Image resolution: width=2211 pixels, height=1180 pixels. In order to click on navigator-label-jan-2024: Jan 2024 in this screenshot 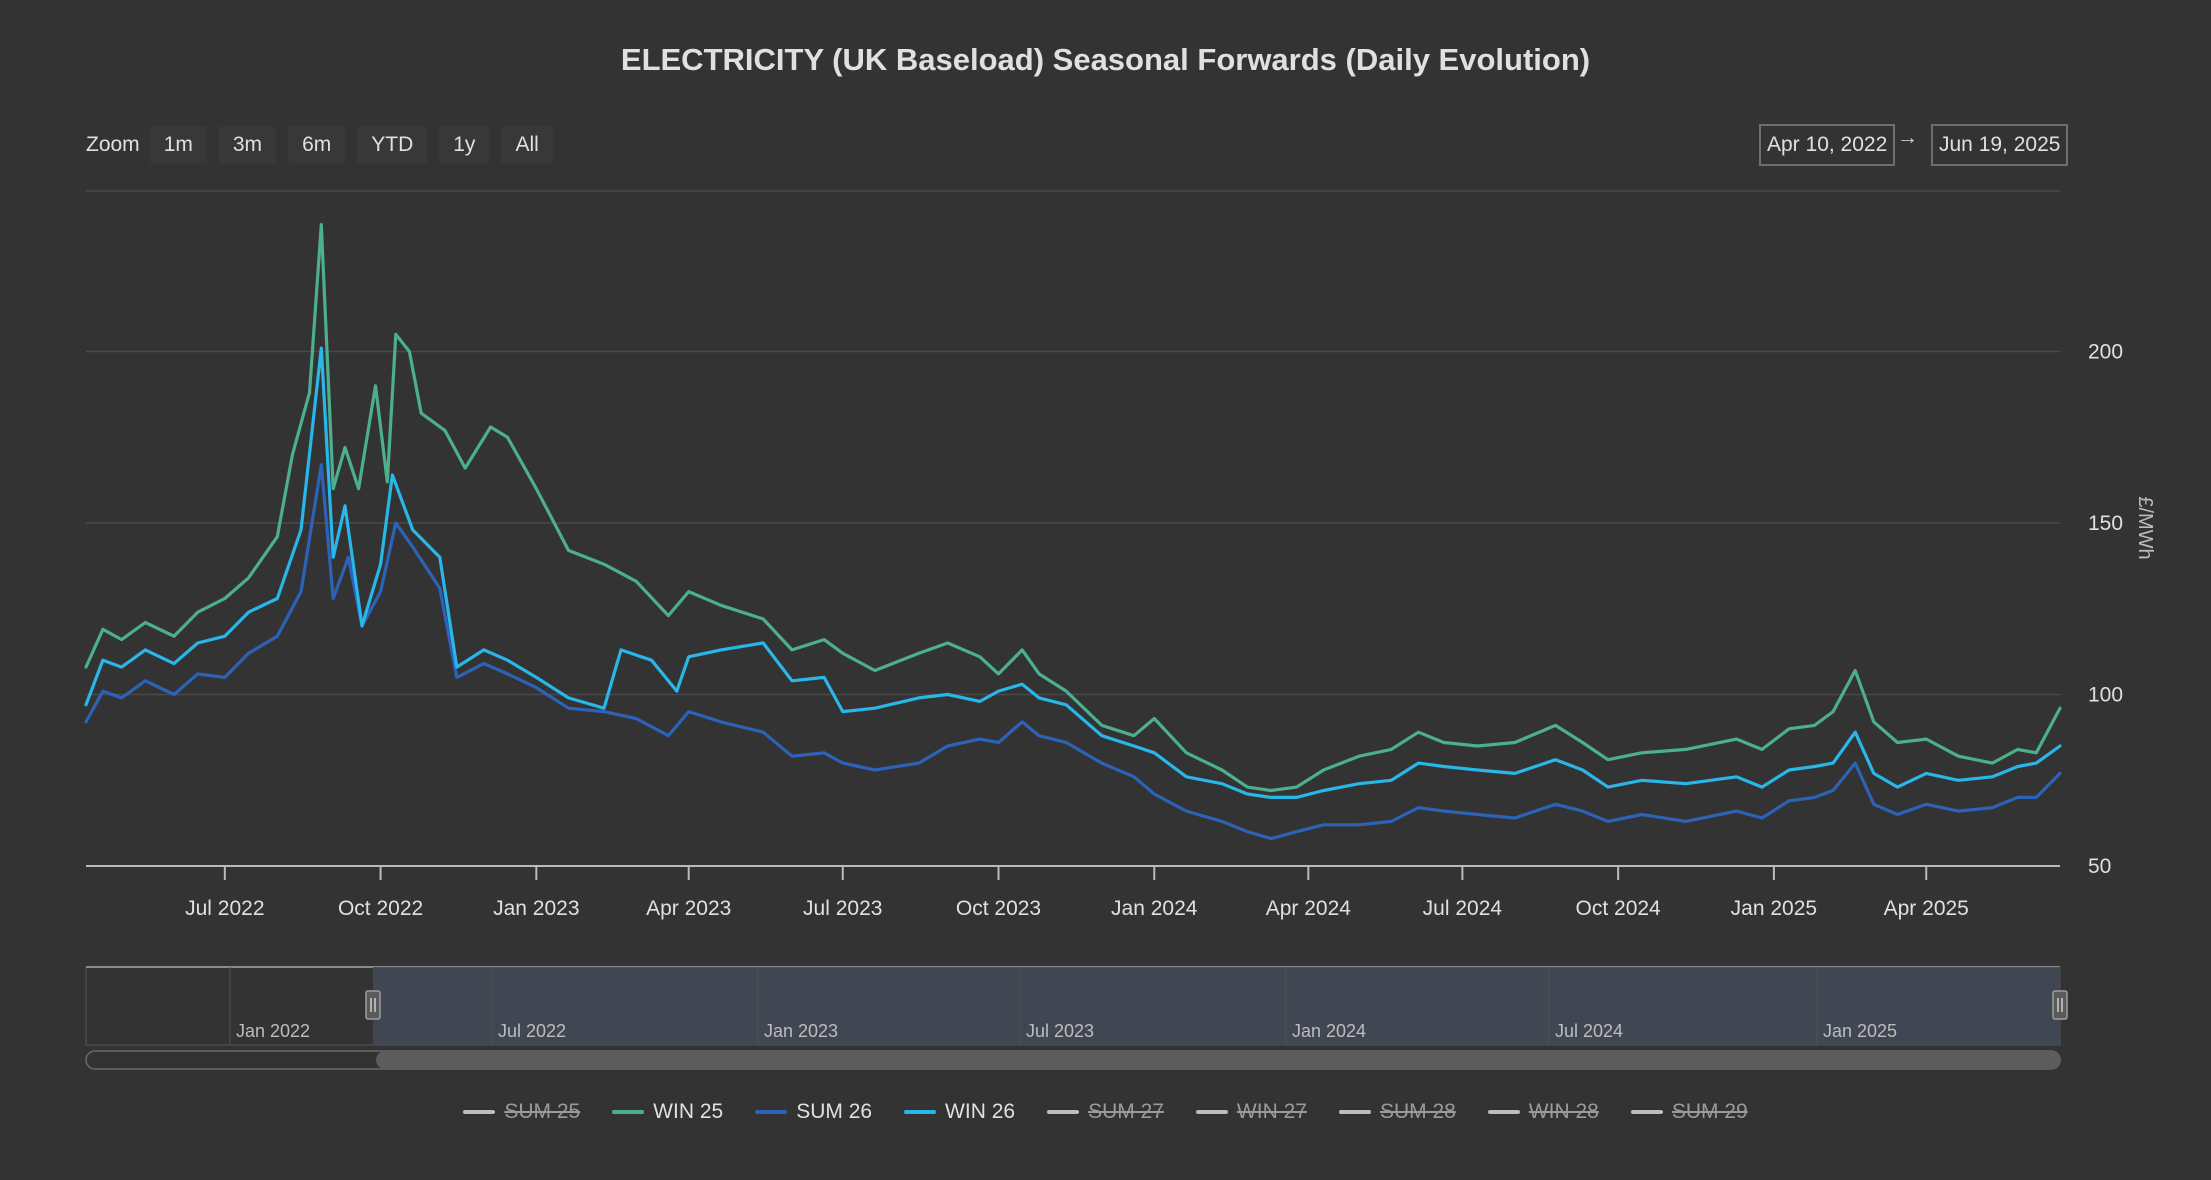, I will do `click(1329, 1031)`.